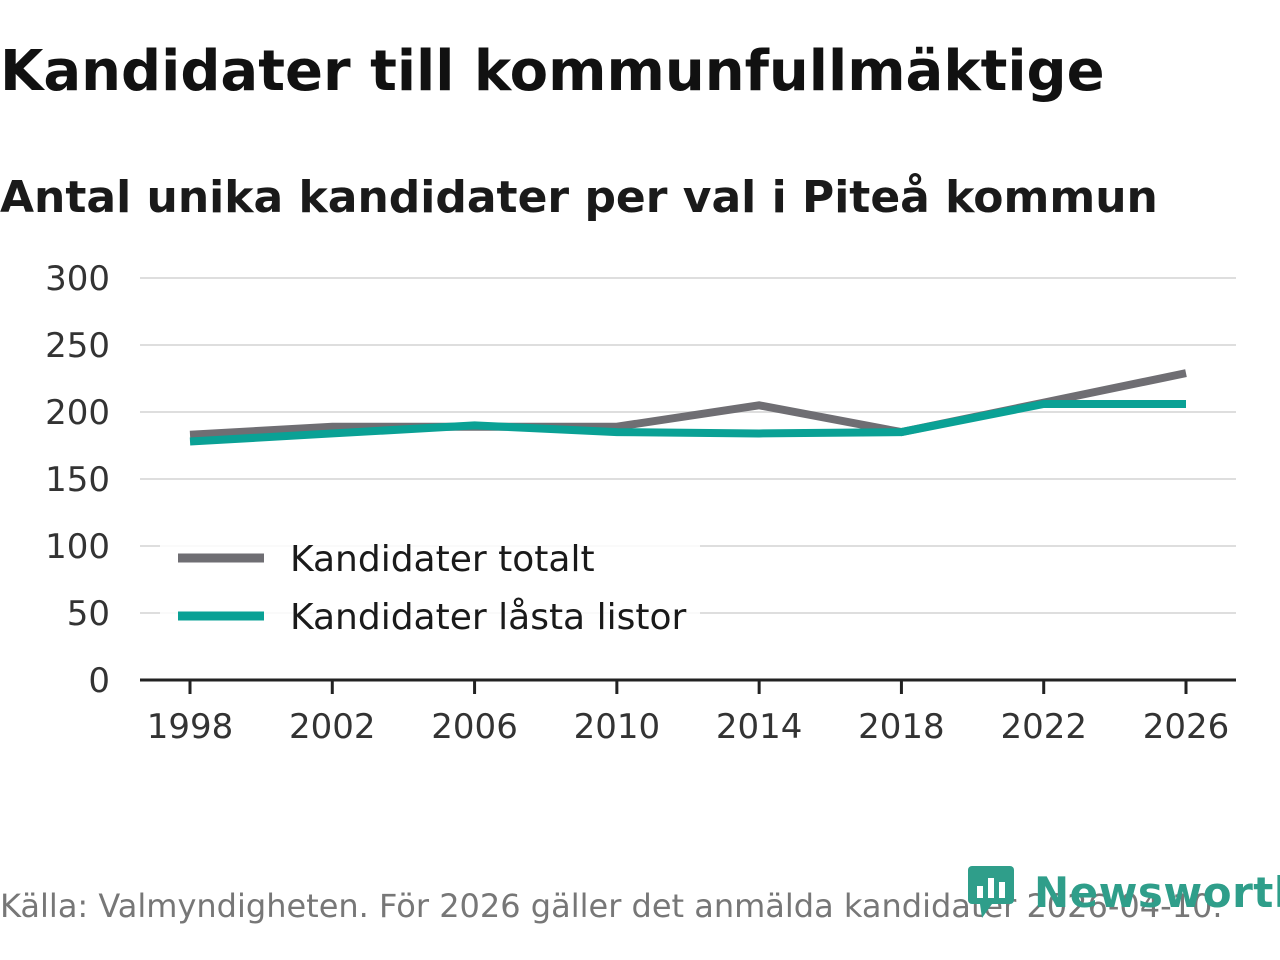  Describe the element at coordinates (1157, 892) in the screenshot. I see `logo-text: Newsworthy` at that location.